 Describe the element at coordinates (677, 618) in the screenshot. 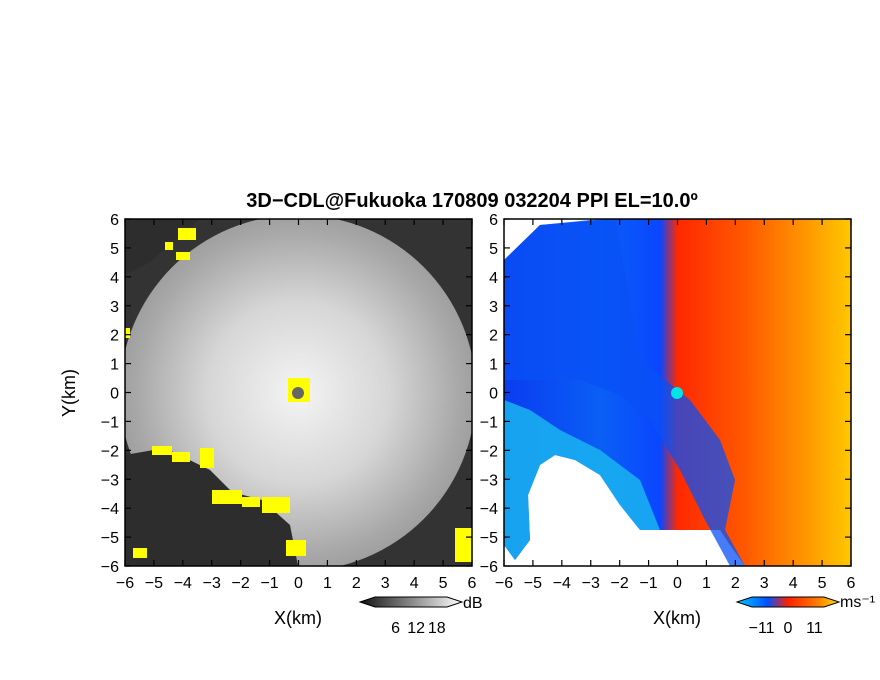

I see `right-xlabel: X(km)` at that location.